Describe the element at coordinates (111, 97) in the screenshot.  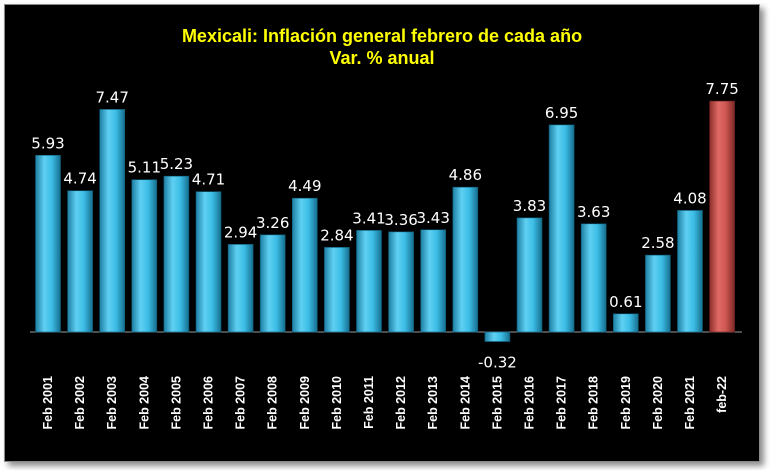
I see `data-label: 7.47` at that location.